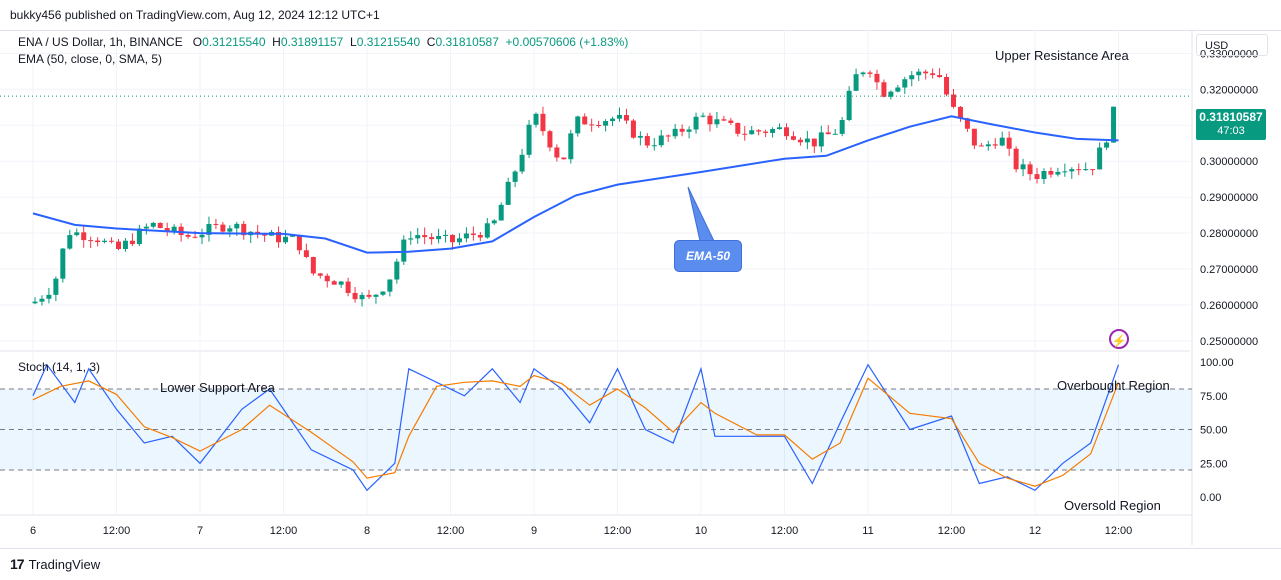  What do you see at coordinates (534, 531) in the screenshot?
I see `time-tick-label: 9` at bounding box center [534, 531].